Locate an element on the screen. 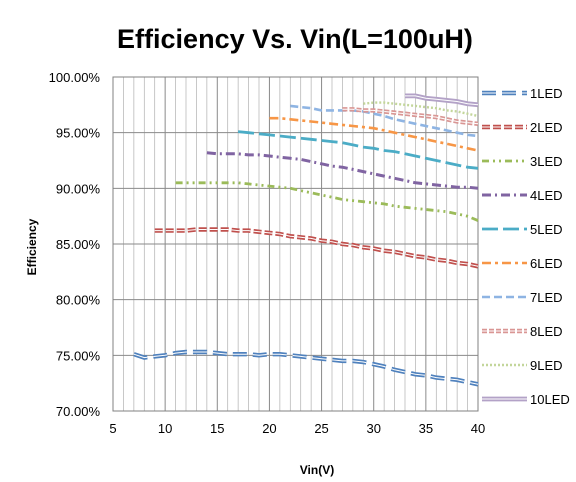  legend-item-6LED: 6LED is located at coordinates (522, 263).